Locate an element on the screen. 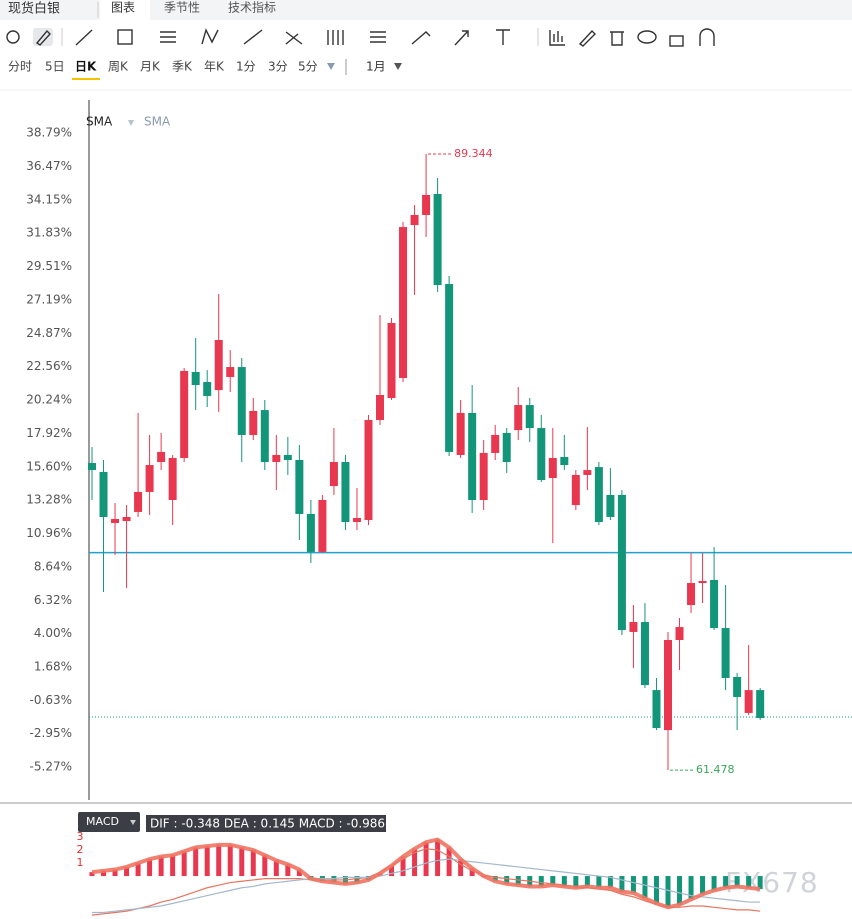 This screenshot has width=852, height=919. y-tick-label: 20.24% is located at coordinates (49, 400).